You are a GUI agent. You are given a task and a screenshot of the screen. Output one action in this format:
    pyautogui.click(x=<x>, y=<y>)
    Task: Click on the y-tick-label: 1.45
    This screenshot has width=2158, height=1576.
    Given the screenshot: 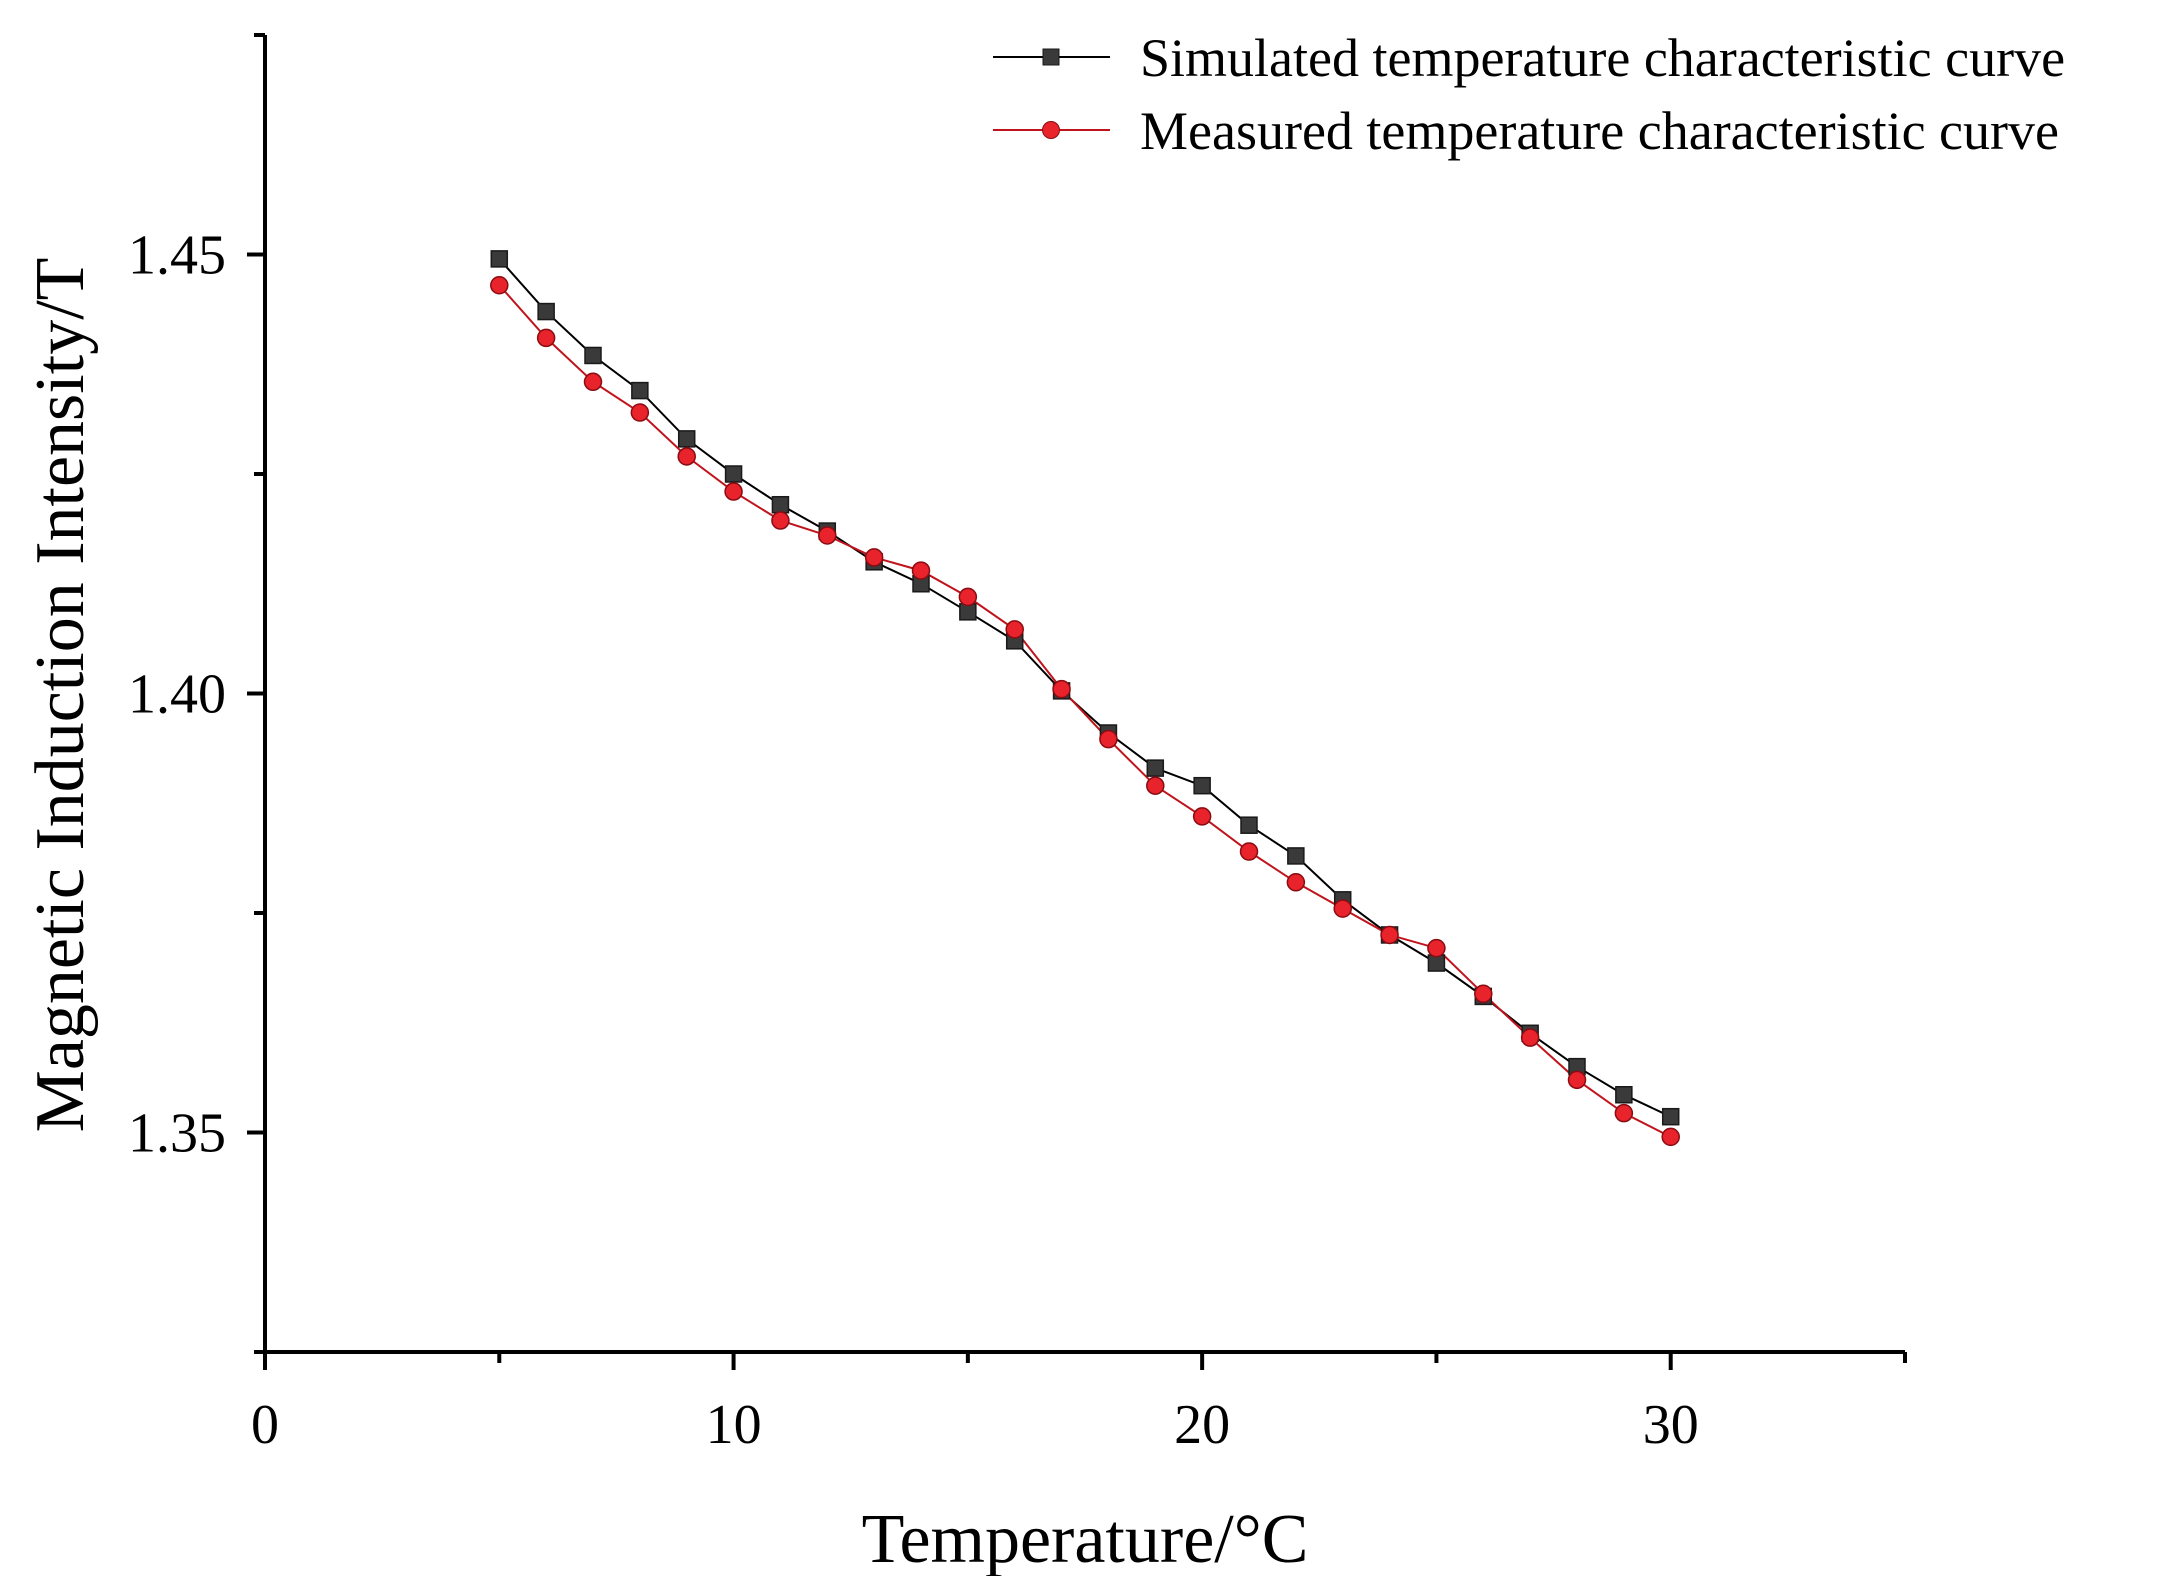 What is the action you would take?
    pyautogui.click(x=177, y=256)
    